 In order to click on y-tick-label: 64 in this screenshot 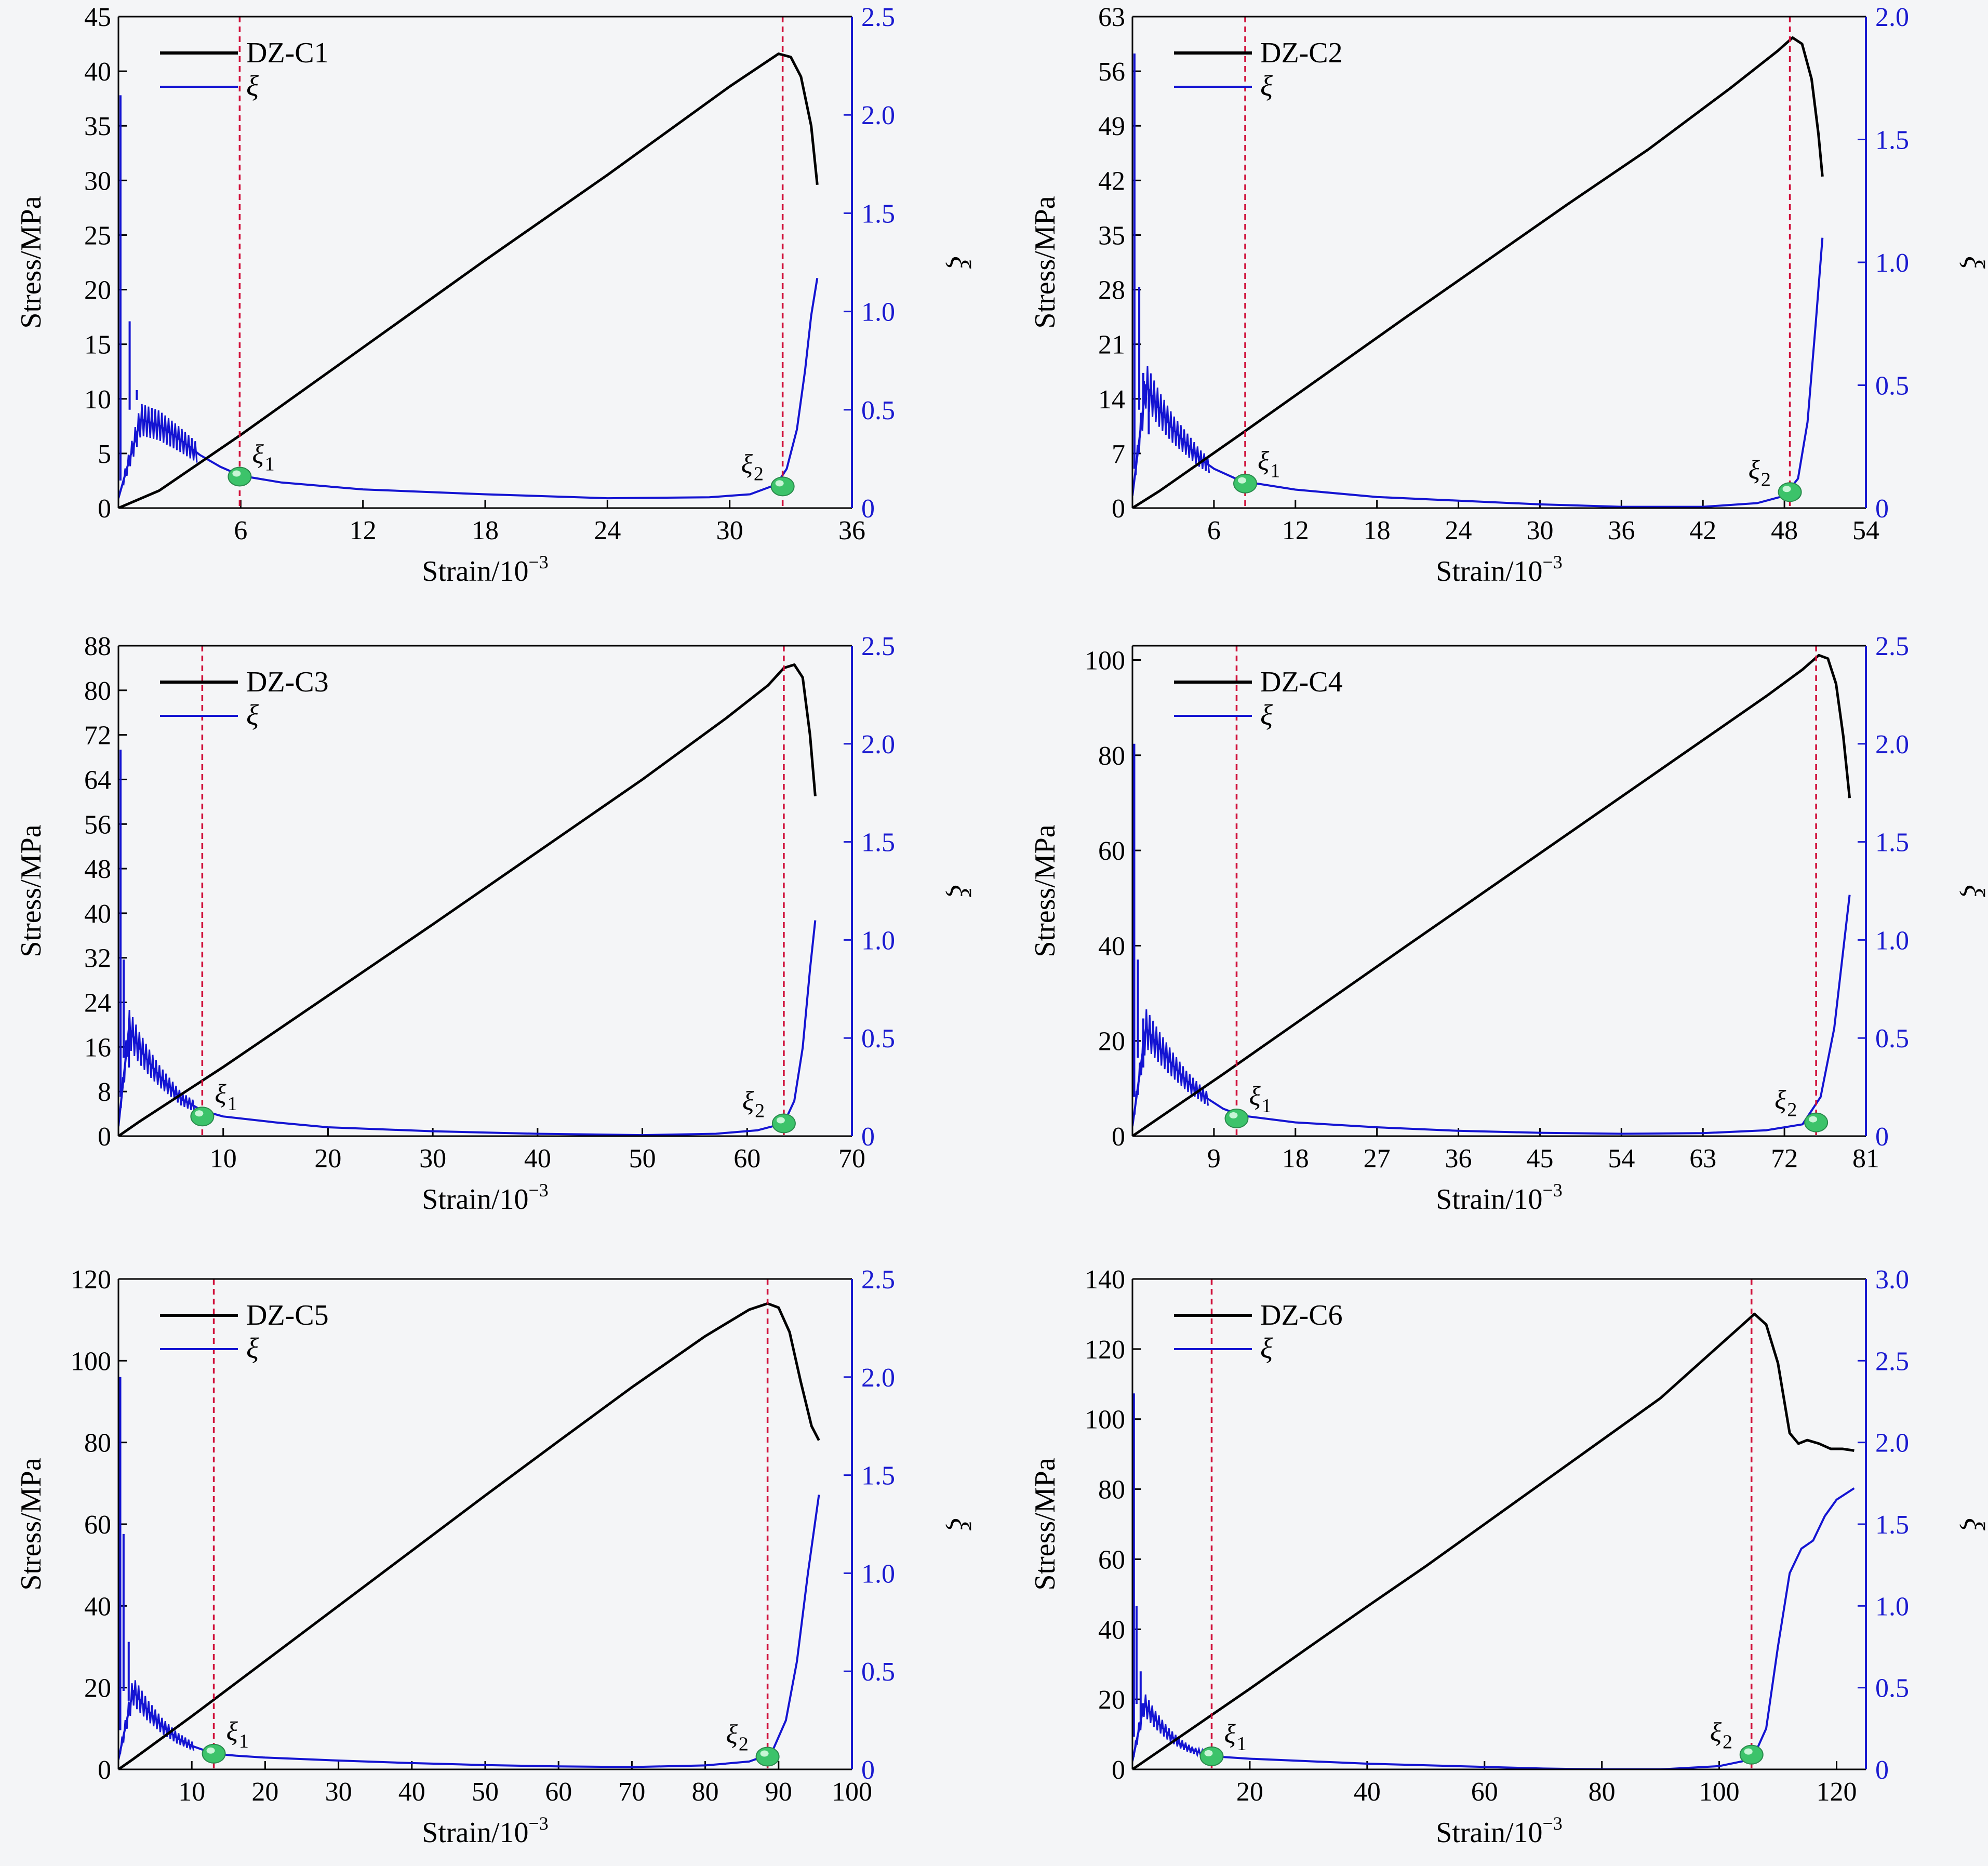, I will do `click(97, 780)`.